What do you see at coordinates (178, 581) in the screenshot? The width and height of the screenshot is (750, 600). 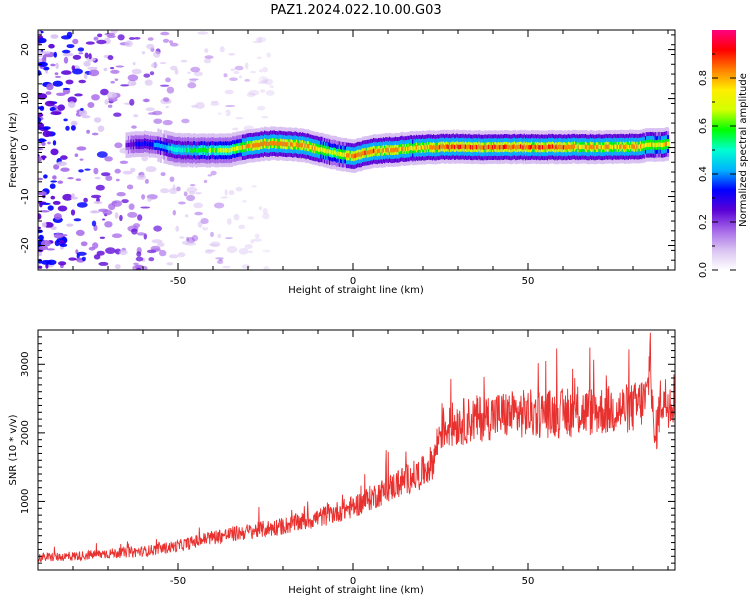 I see `x-tick-label: -50` at bounding box center [178, 581].